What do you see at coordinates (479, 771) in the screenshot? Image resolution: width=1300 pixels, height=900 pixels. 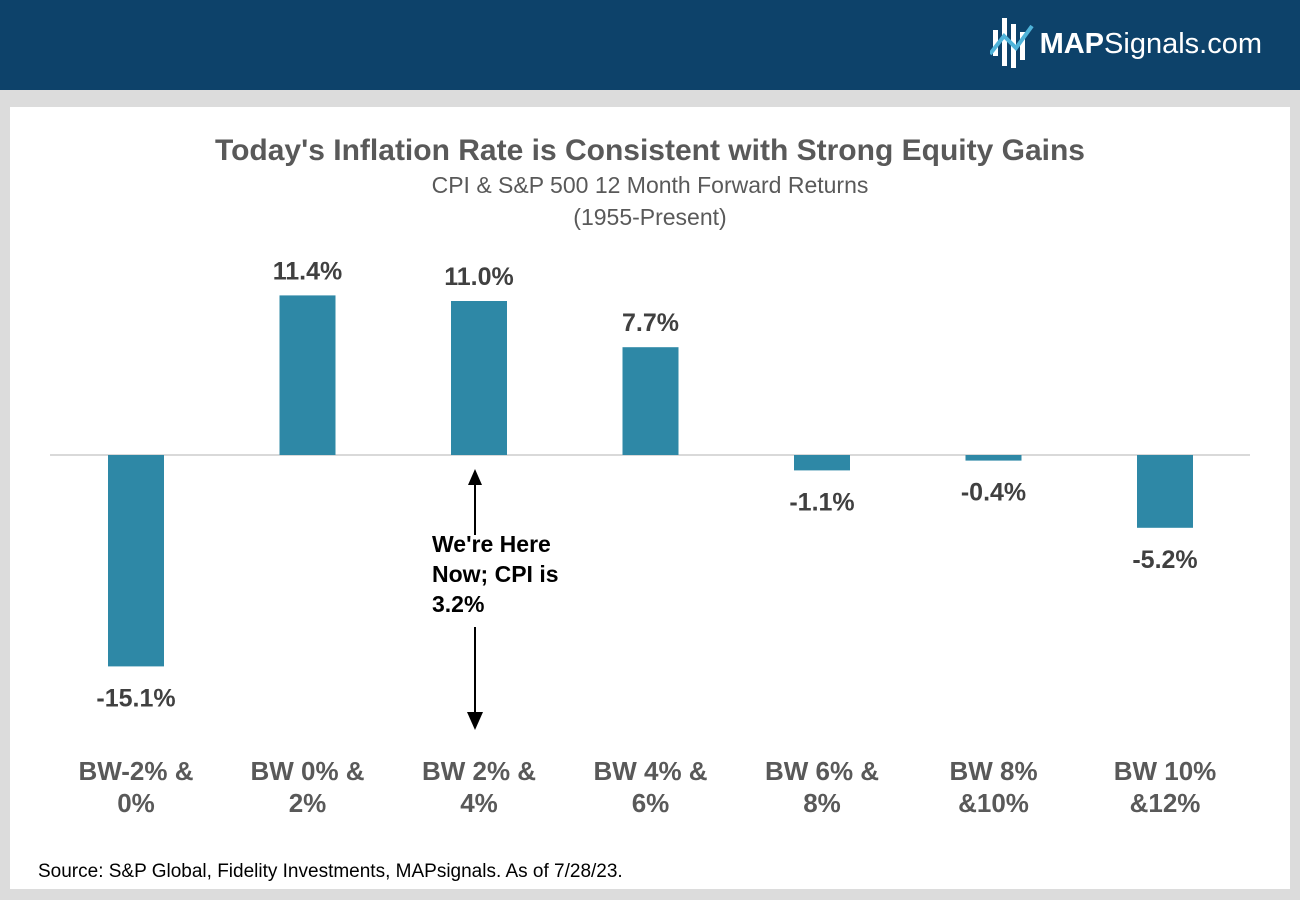 I see `category-label-2-0: BW 2% &` at bounding box center [479, 771].